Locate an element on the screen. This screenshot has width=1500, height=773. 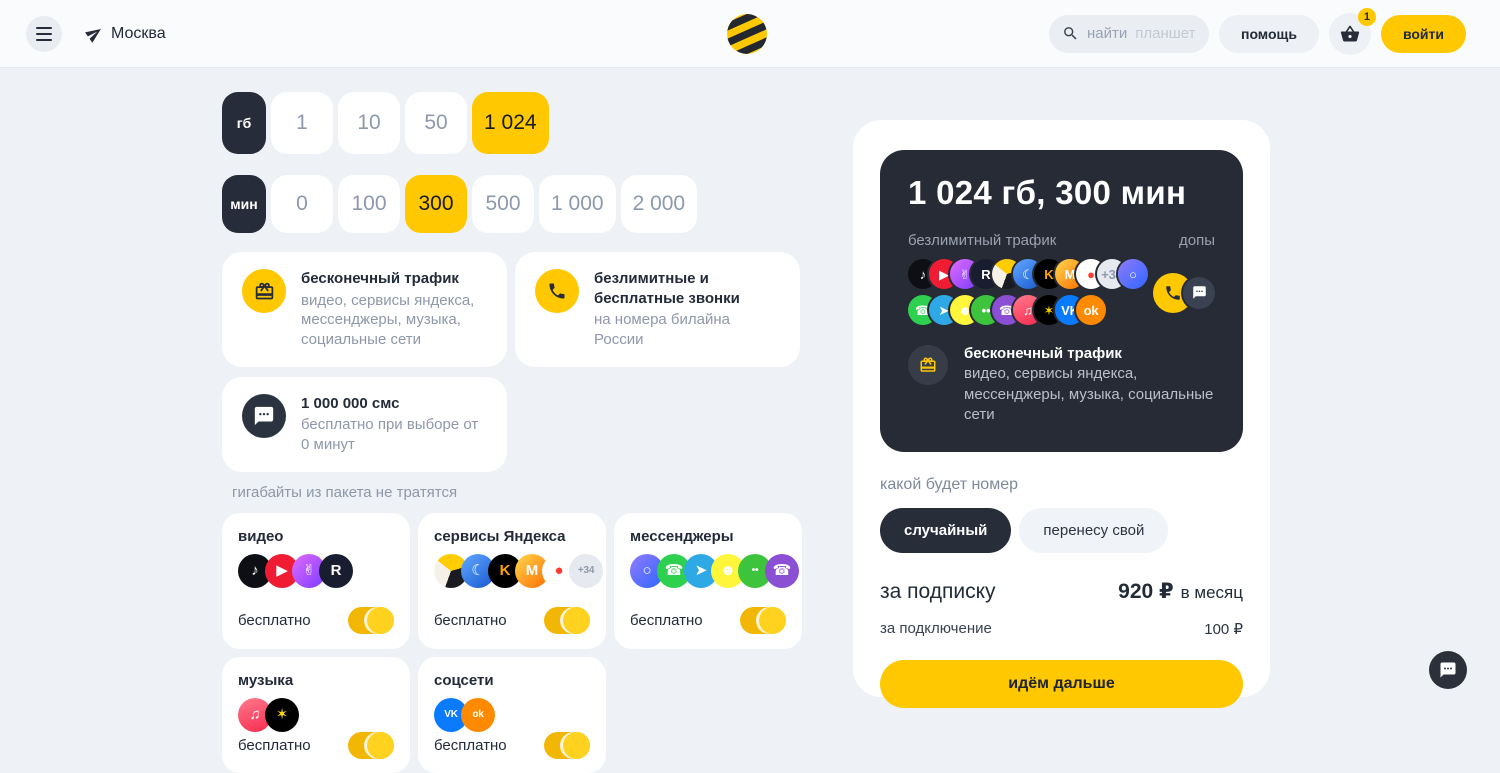
feature-title: безлимитные и бесплатные звонки is located at coordinates (687, 288).